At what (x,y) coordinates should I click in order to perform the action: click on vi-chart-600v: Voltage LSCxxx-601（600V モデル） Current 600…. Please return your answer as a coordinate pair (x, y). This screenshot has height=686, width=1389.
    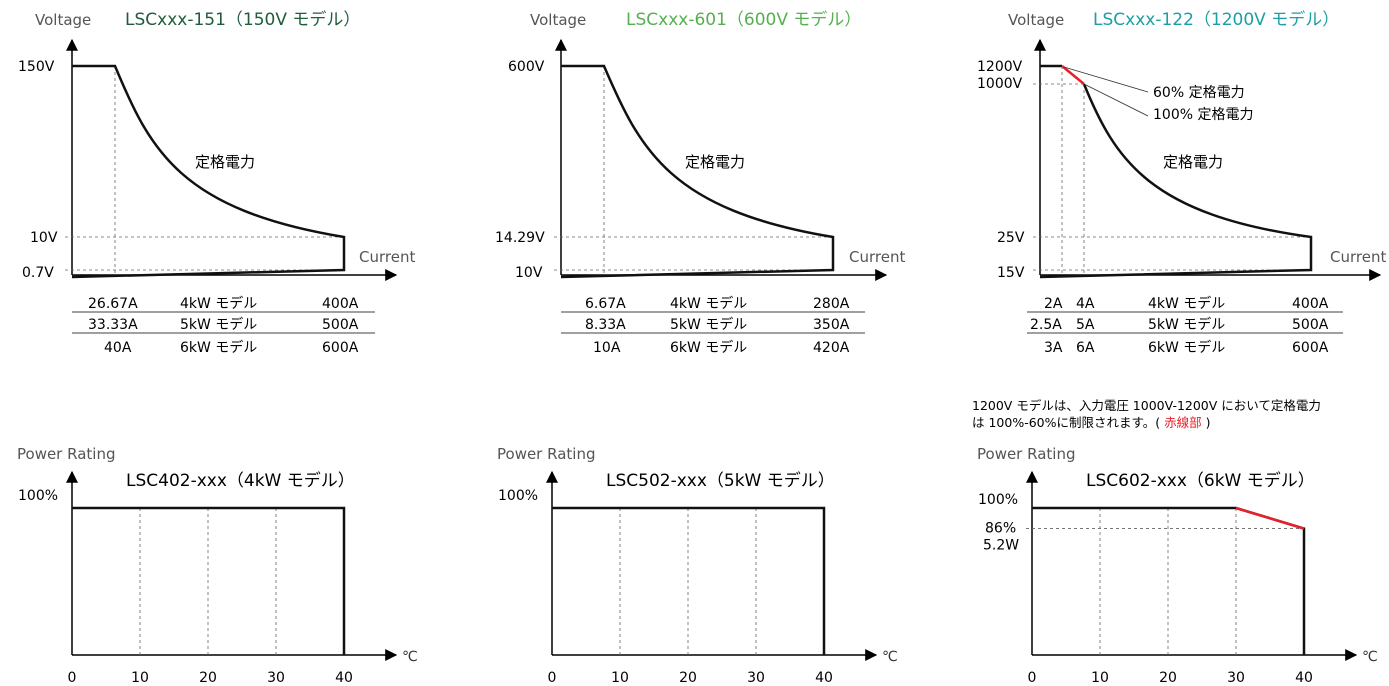
    Looking at the image, I should click on (700, 182).